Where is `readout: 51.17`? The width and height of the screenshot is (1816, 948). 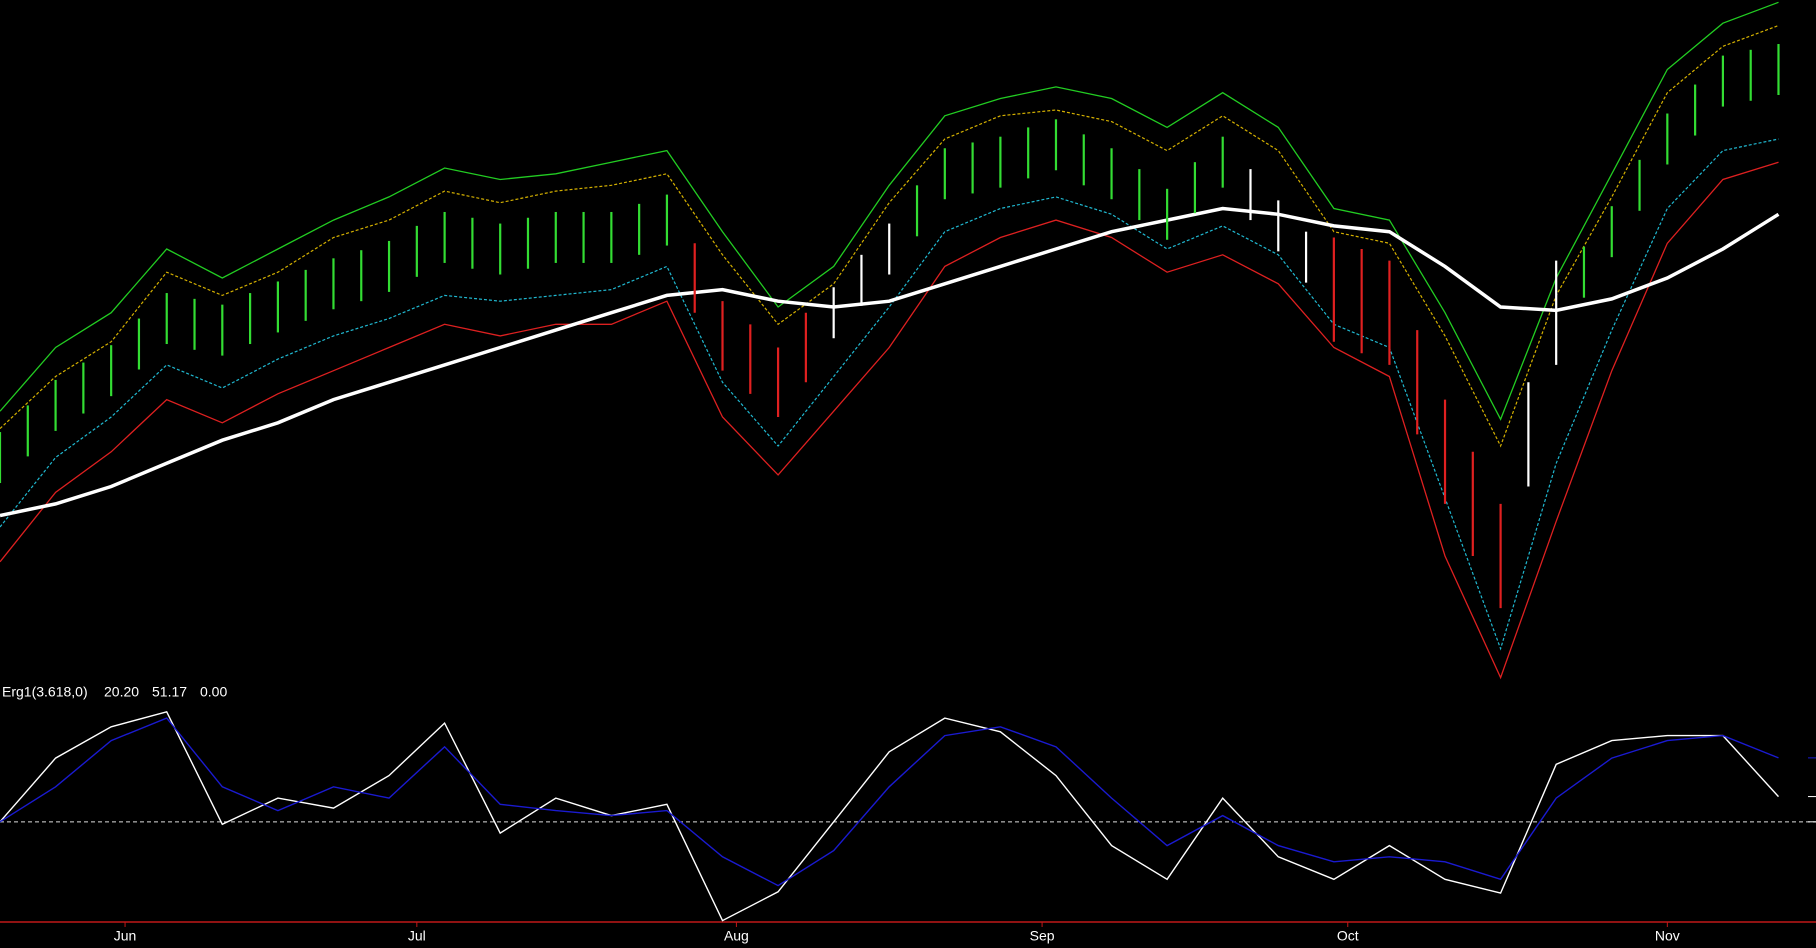
readout: 51.17 is located at coordinates (169, 692).